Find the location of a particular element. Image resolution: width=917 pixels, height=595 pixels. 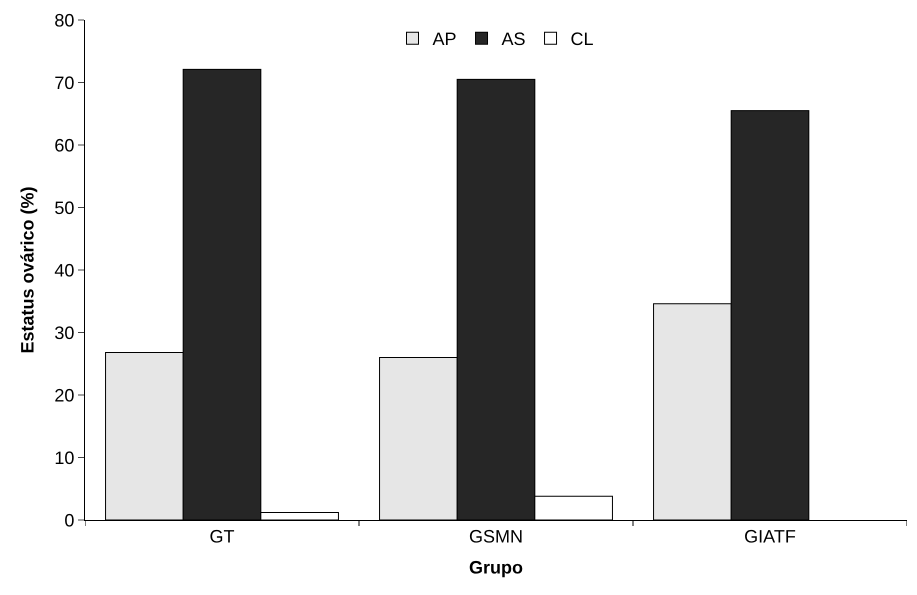

legend-label: AS is located at coordinates (514, 39).